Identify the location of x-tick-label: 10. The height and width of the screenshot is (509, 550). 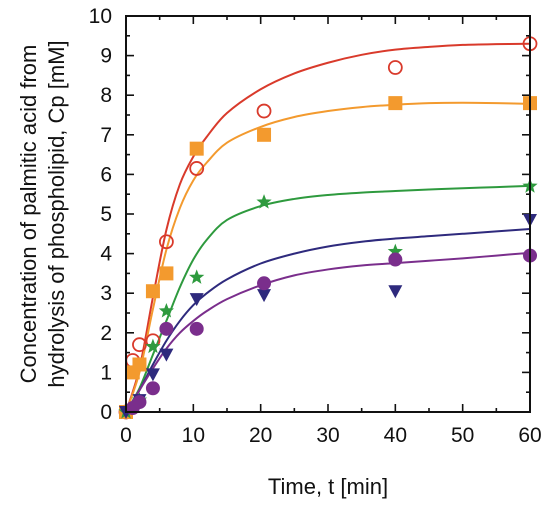
(193, 435).